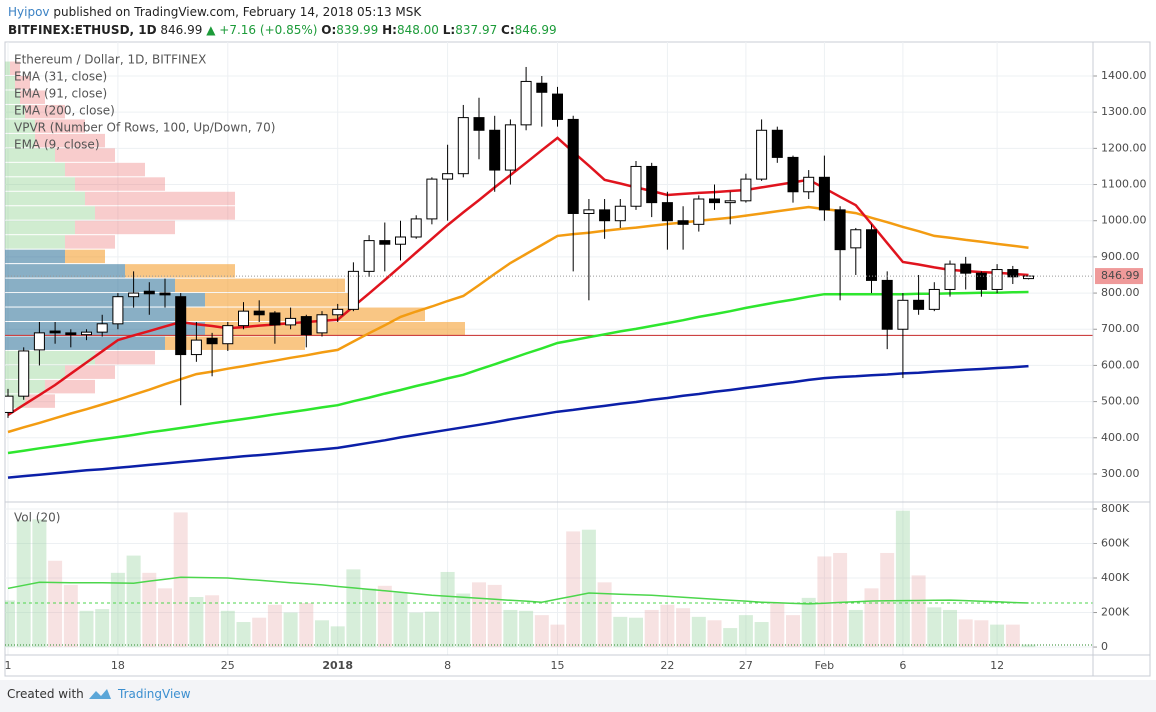  What do you see at coordinates (211, 30) in the screenshot?
I see `arrow: ▲` at bounding box center [211, 30].